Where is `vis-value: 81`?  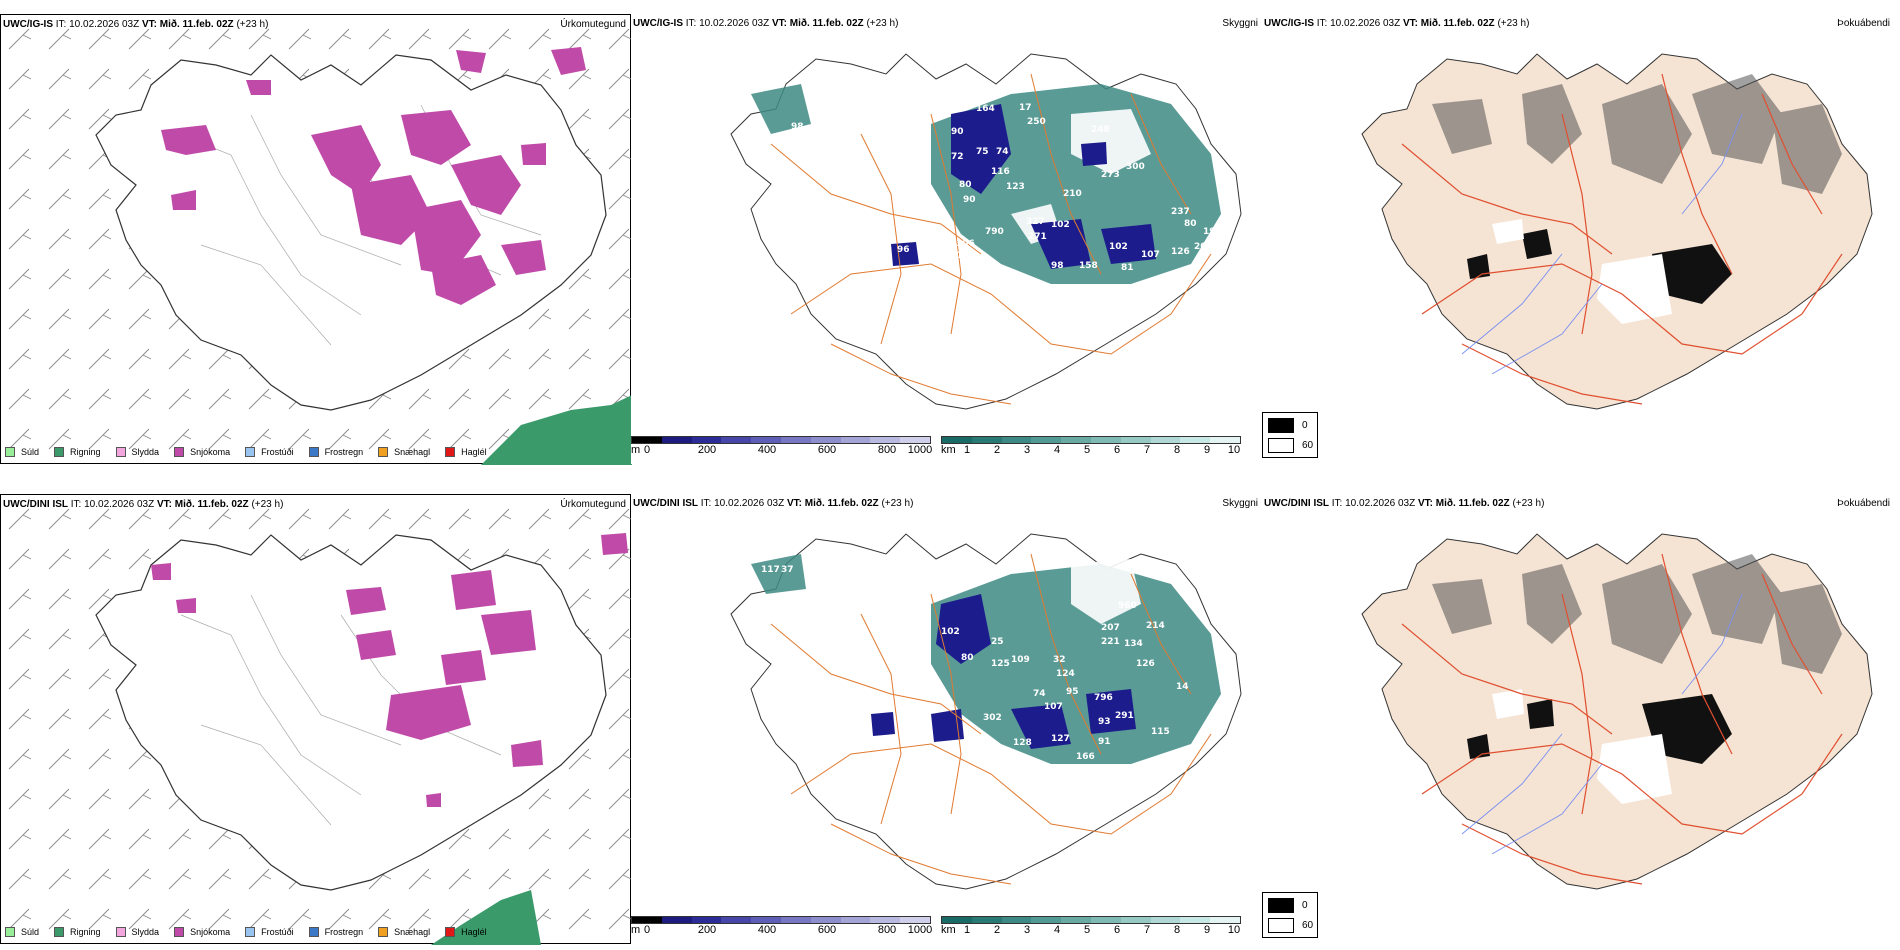
vis-value: 81 is located at coordinates (1127, 268).